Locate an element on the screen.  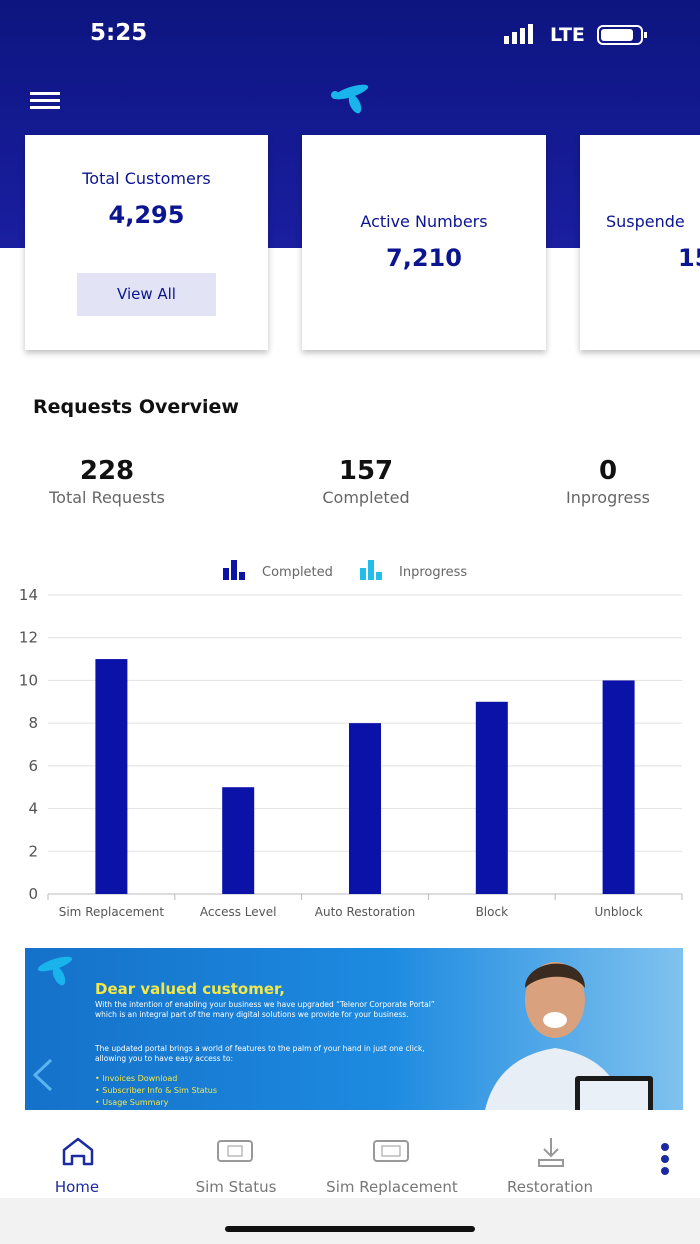
card-value: 7,210 is located at coordinates (424, 258).